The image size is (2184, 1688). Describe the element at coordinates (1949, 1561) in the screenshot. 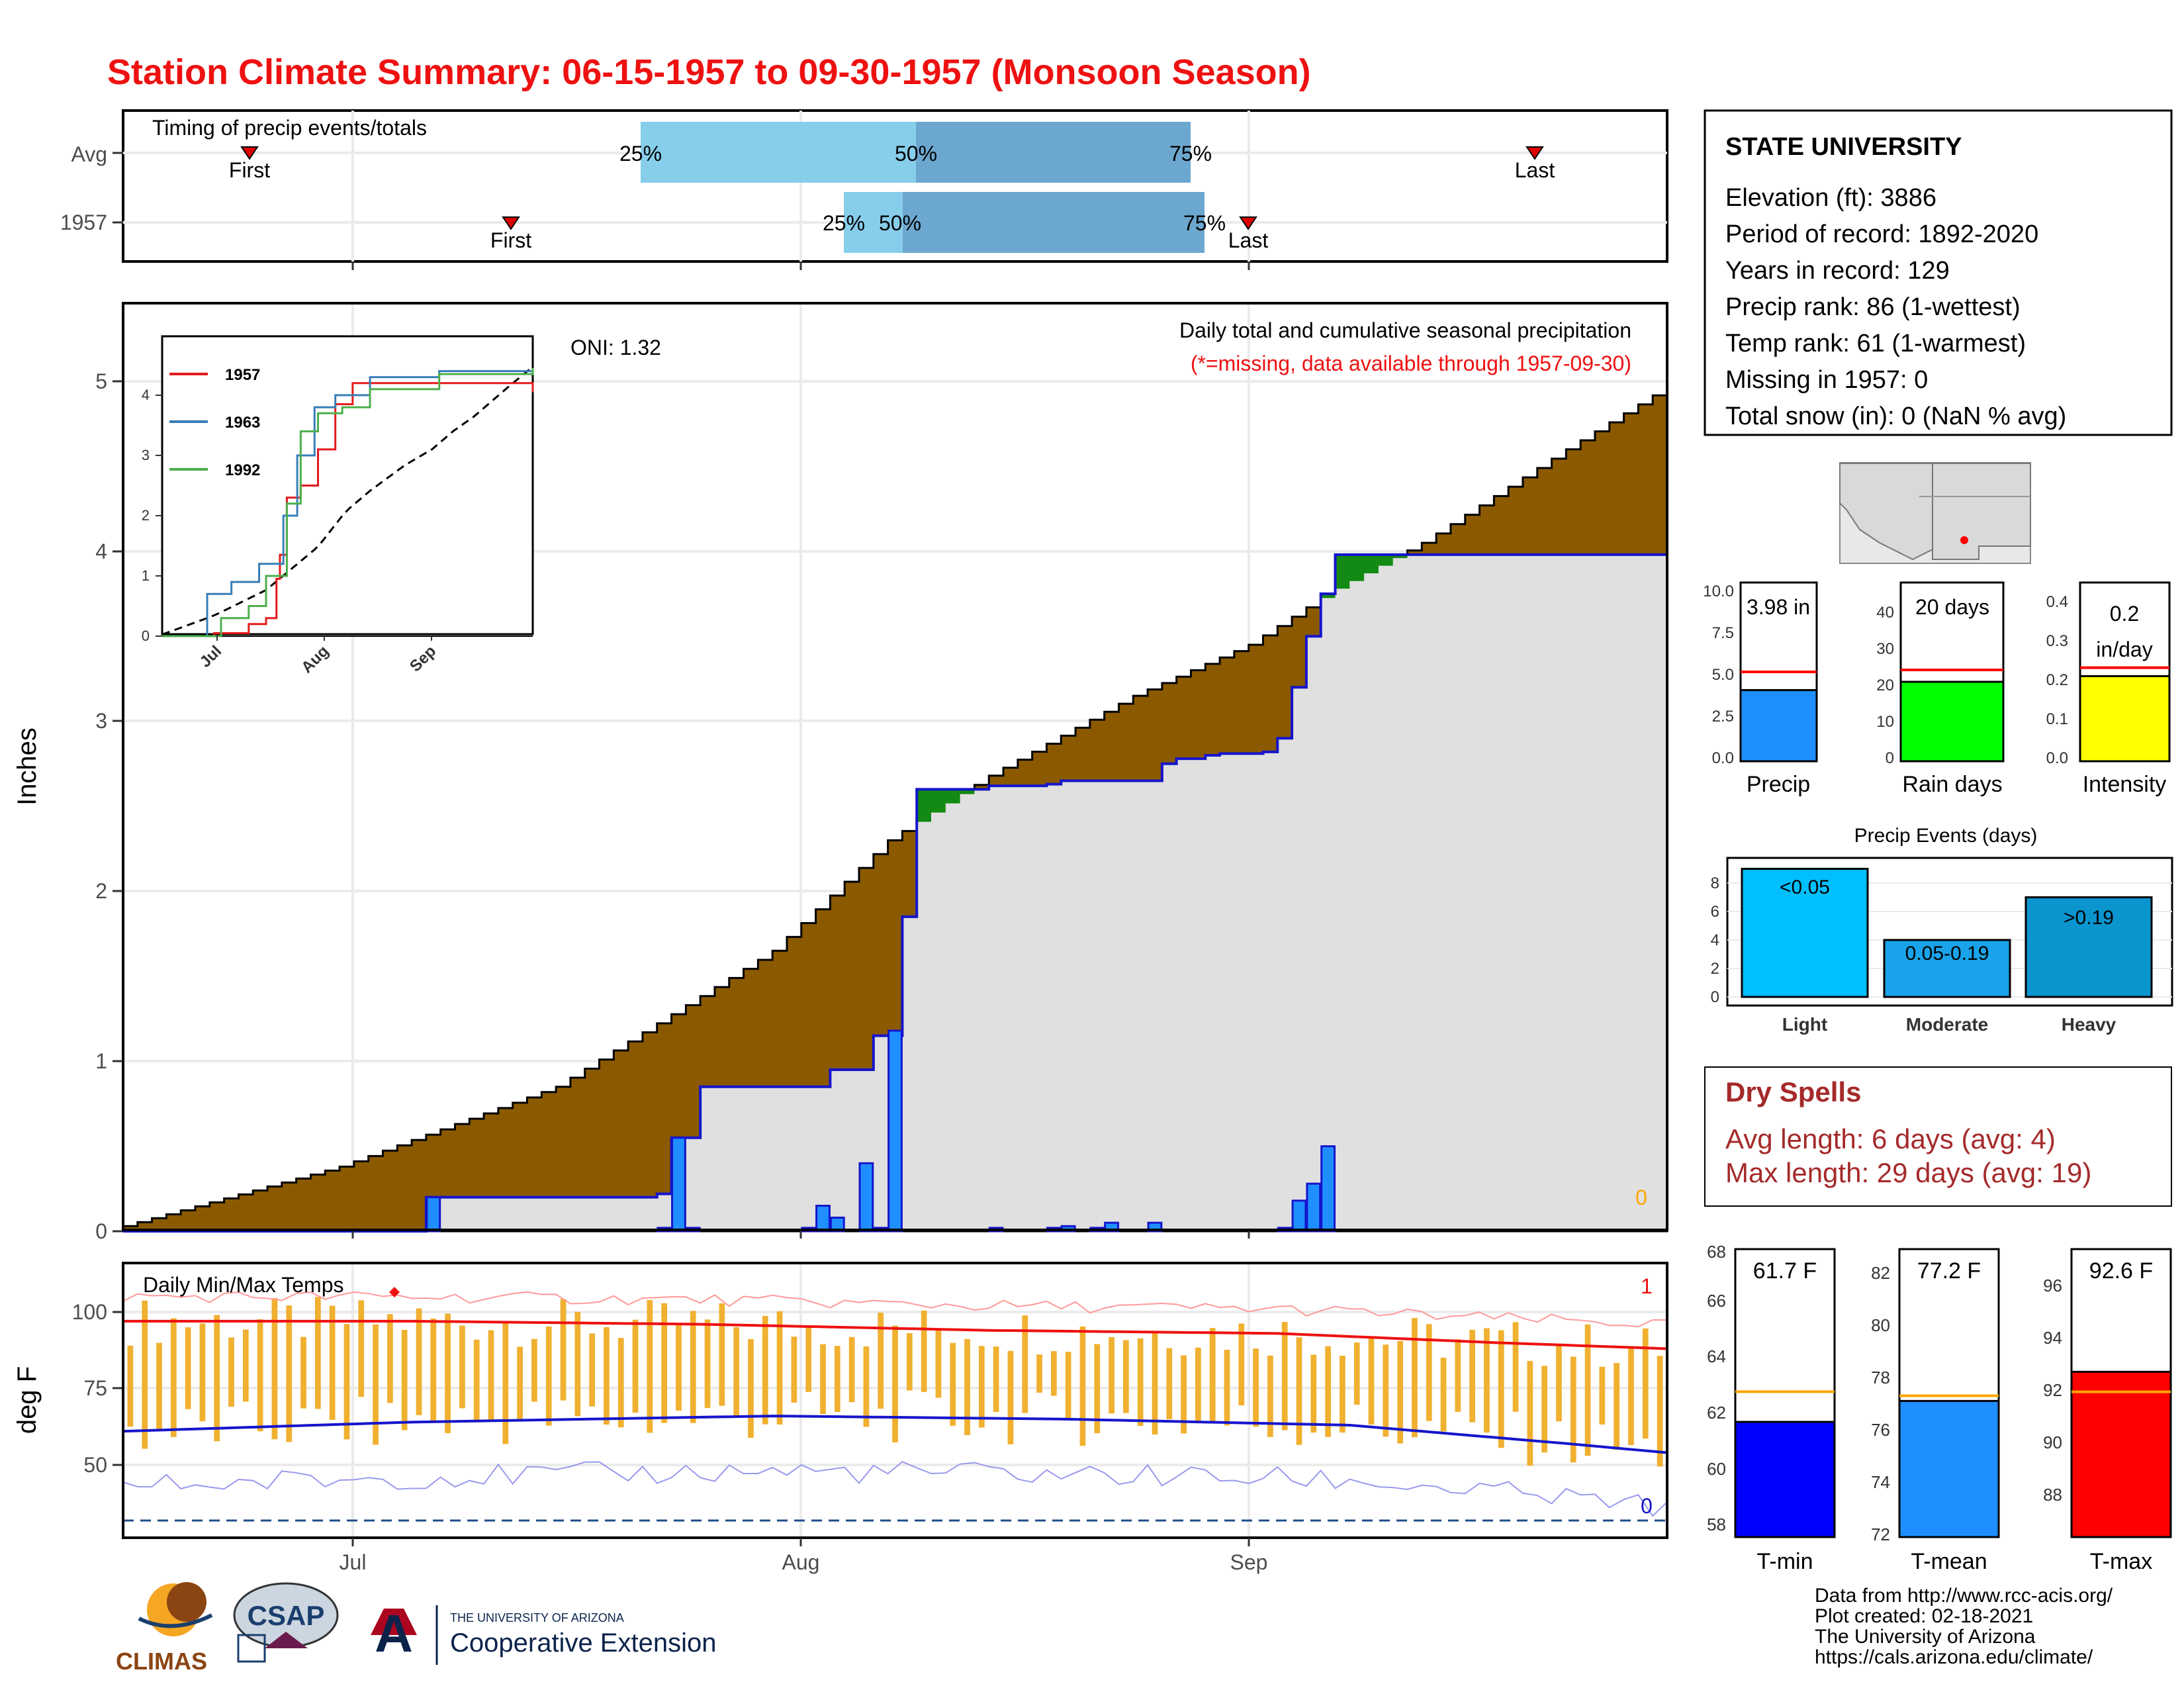

I see `tmean-bar-label: T-mean` at that location.